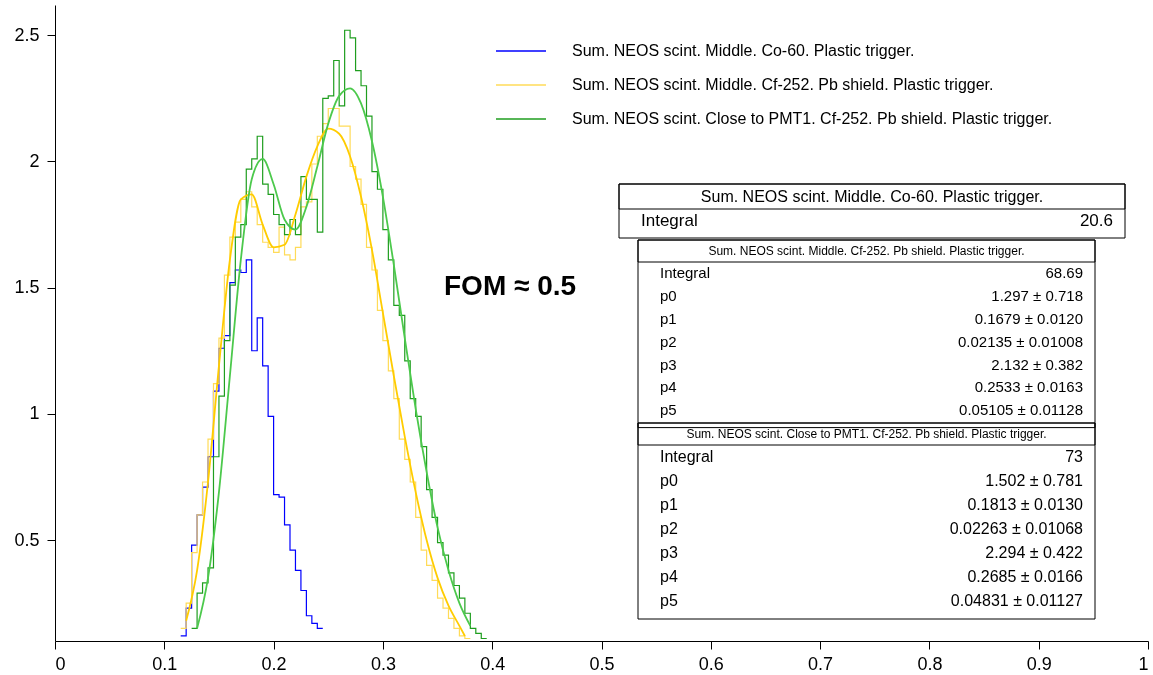  What do you see at coordinates (27, 287) in the screenshot?
I see `y-tick-label: 1.5` at bounding box center [27, 287].